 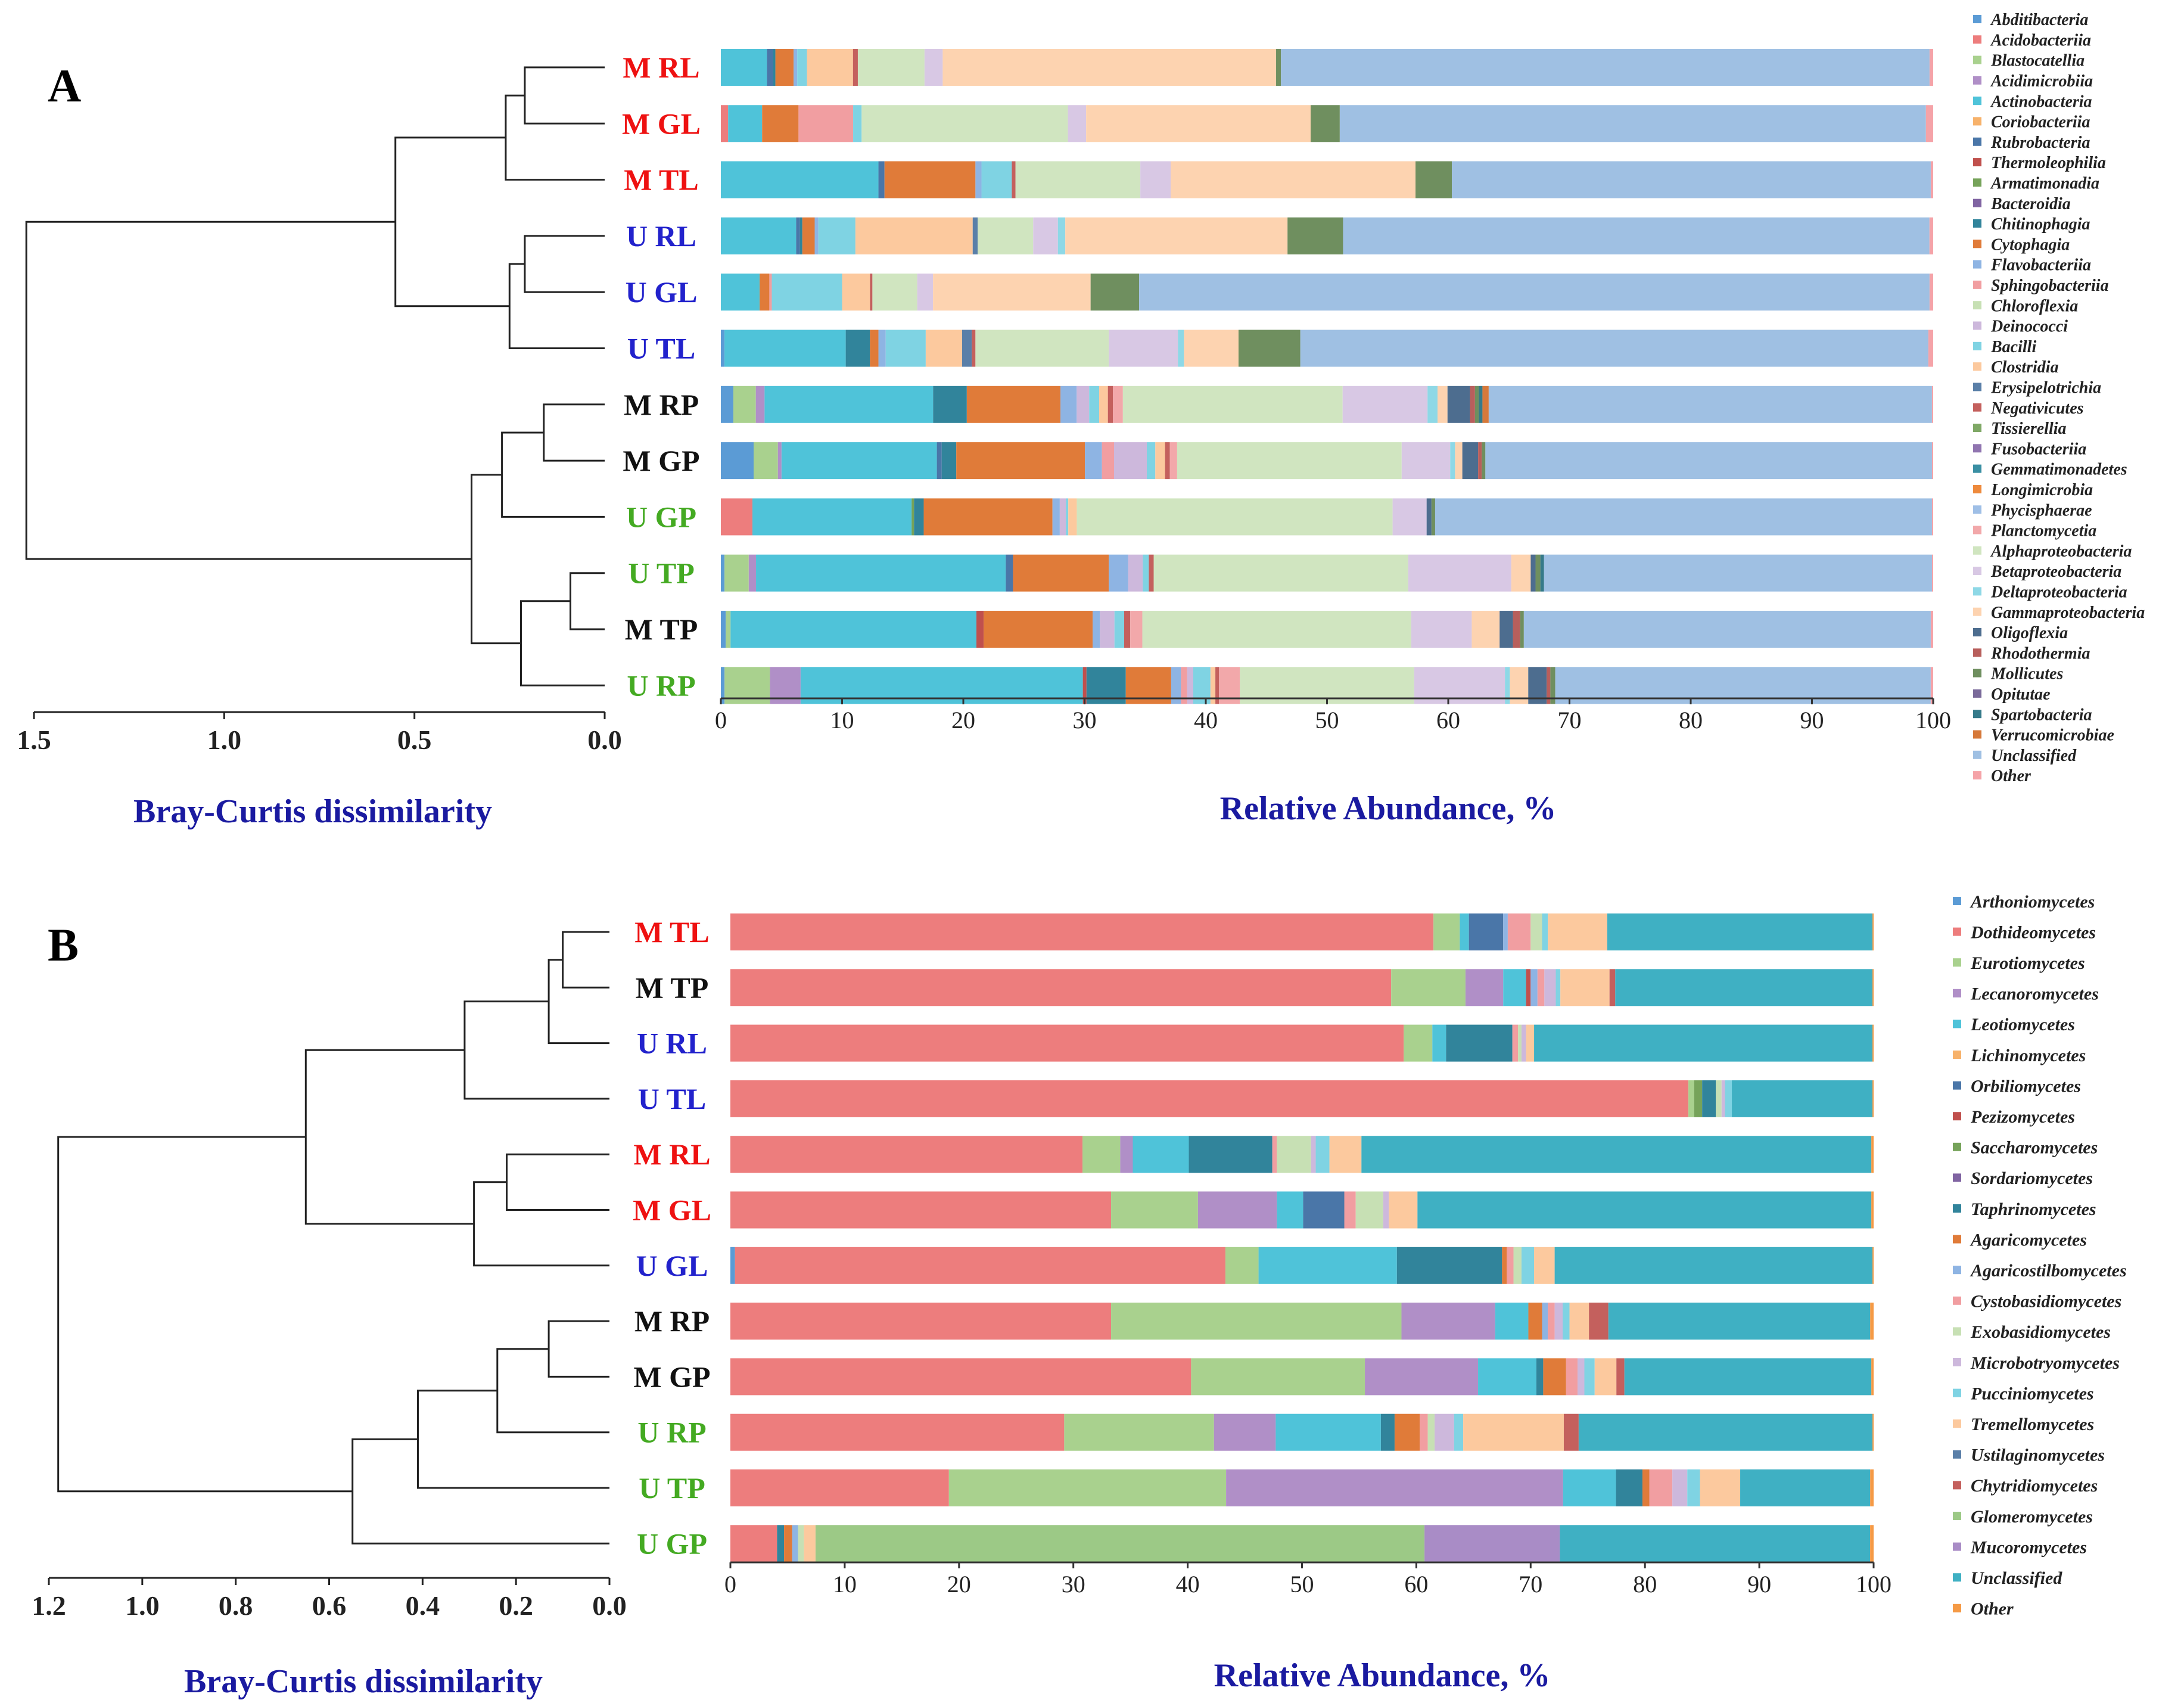 I want to click on legend-swatch-a-deltaproteobacteria, so click(x=1977, y=591).